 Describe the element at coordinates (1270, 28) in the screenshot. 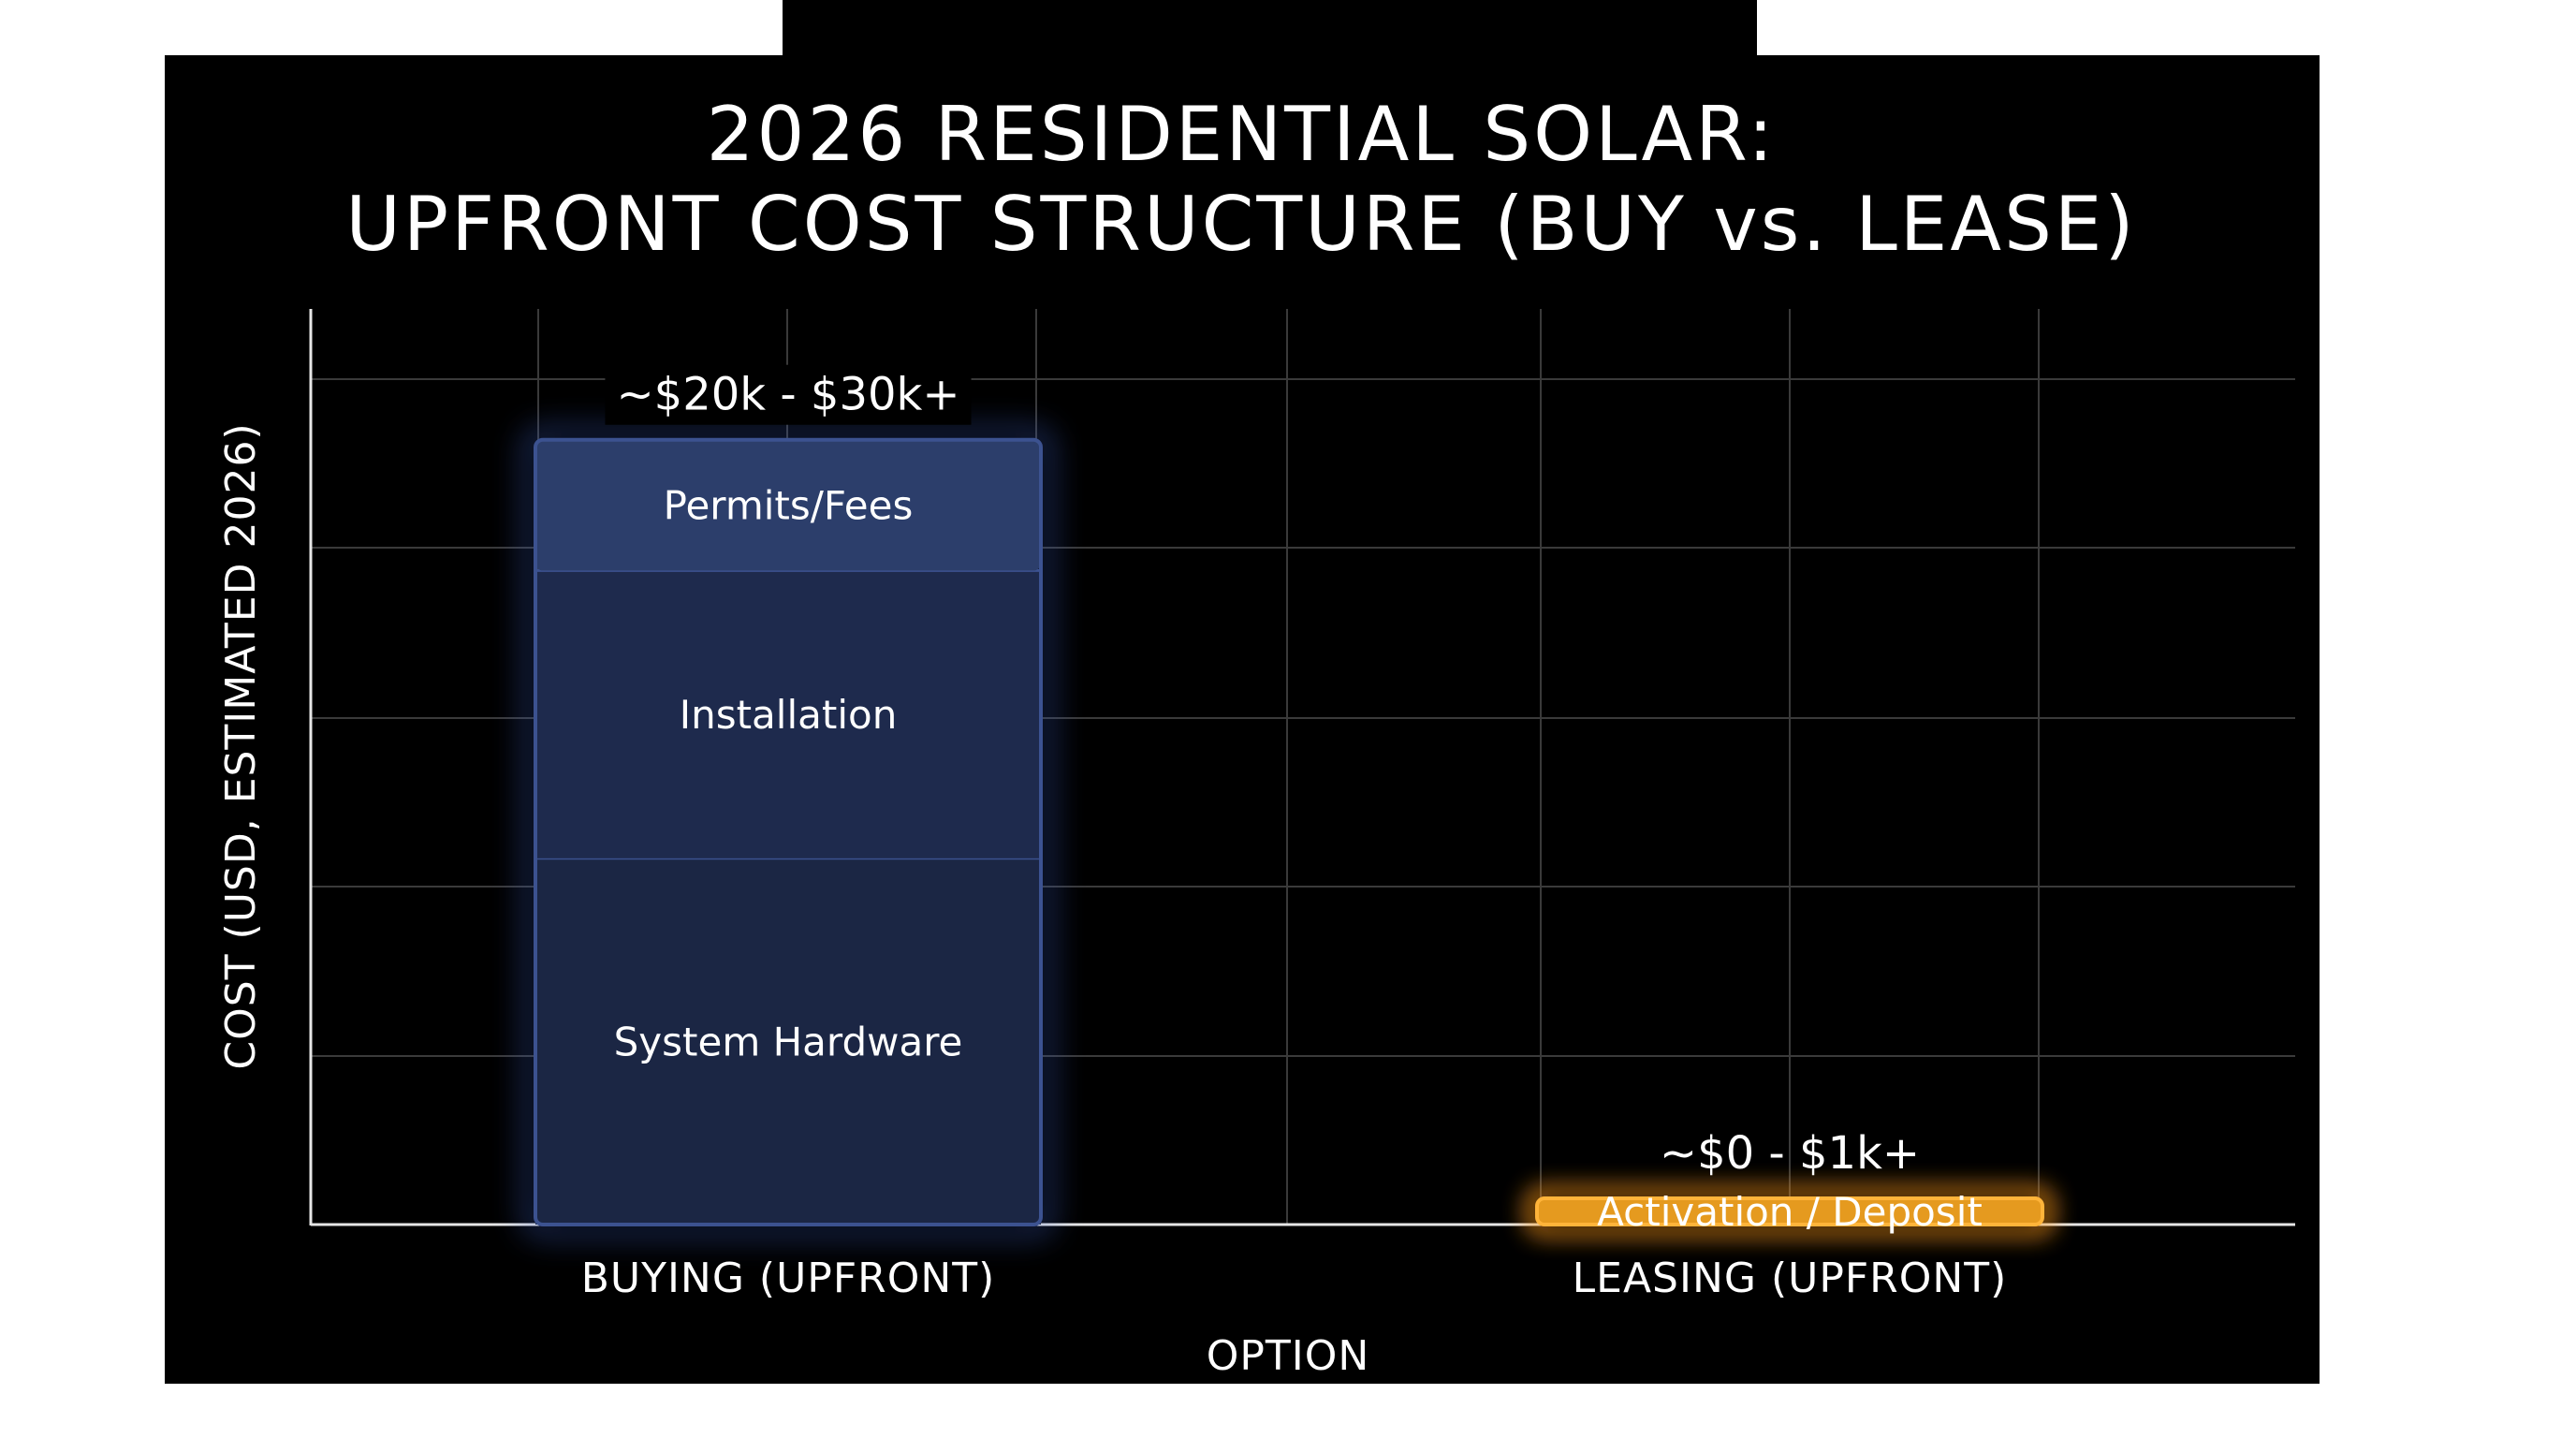

I see `top-black-tab` at that location.